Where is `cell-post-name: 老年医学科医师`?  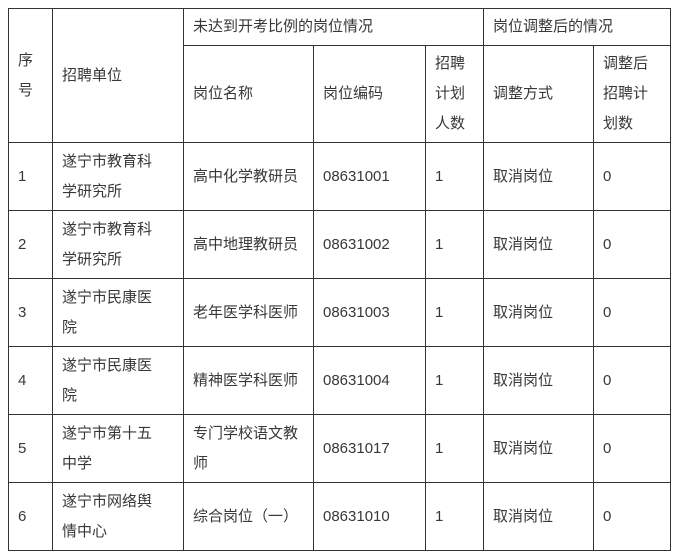
cell-post-name: 老年医学科医师 is located at coordinates (248, 312).